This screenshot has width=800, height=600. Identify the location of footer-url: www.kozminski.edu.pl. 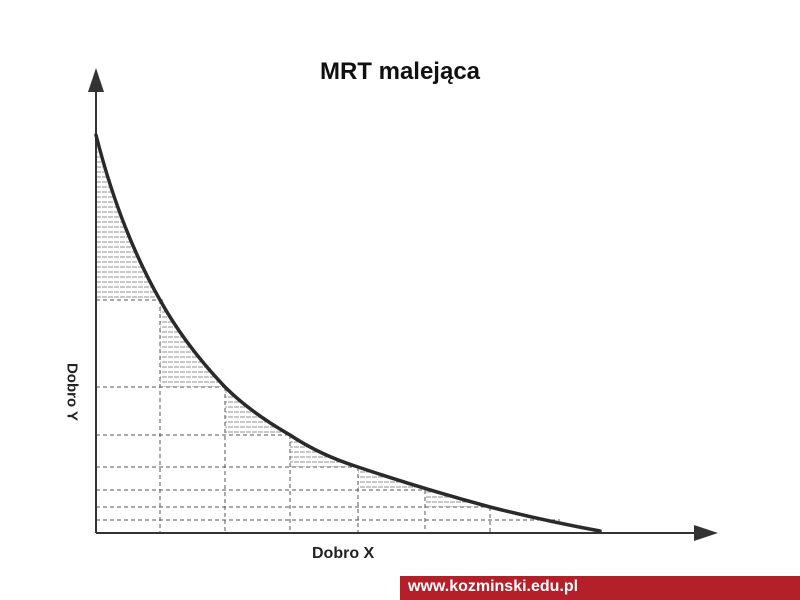
(493, 586).